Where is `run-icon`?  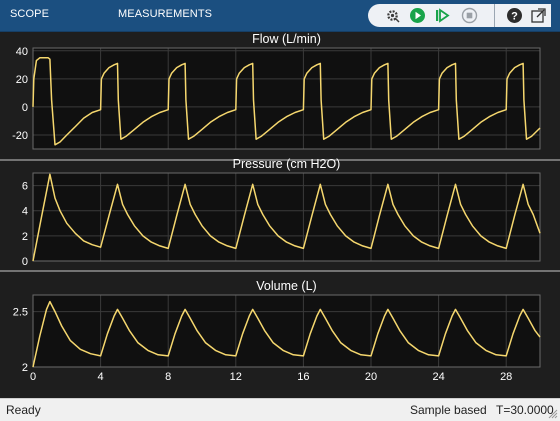 run-icon is located at coordinates (417, 15).